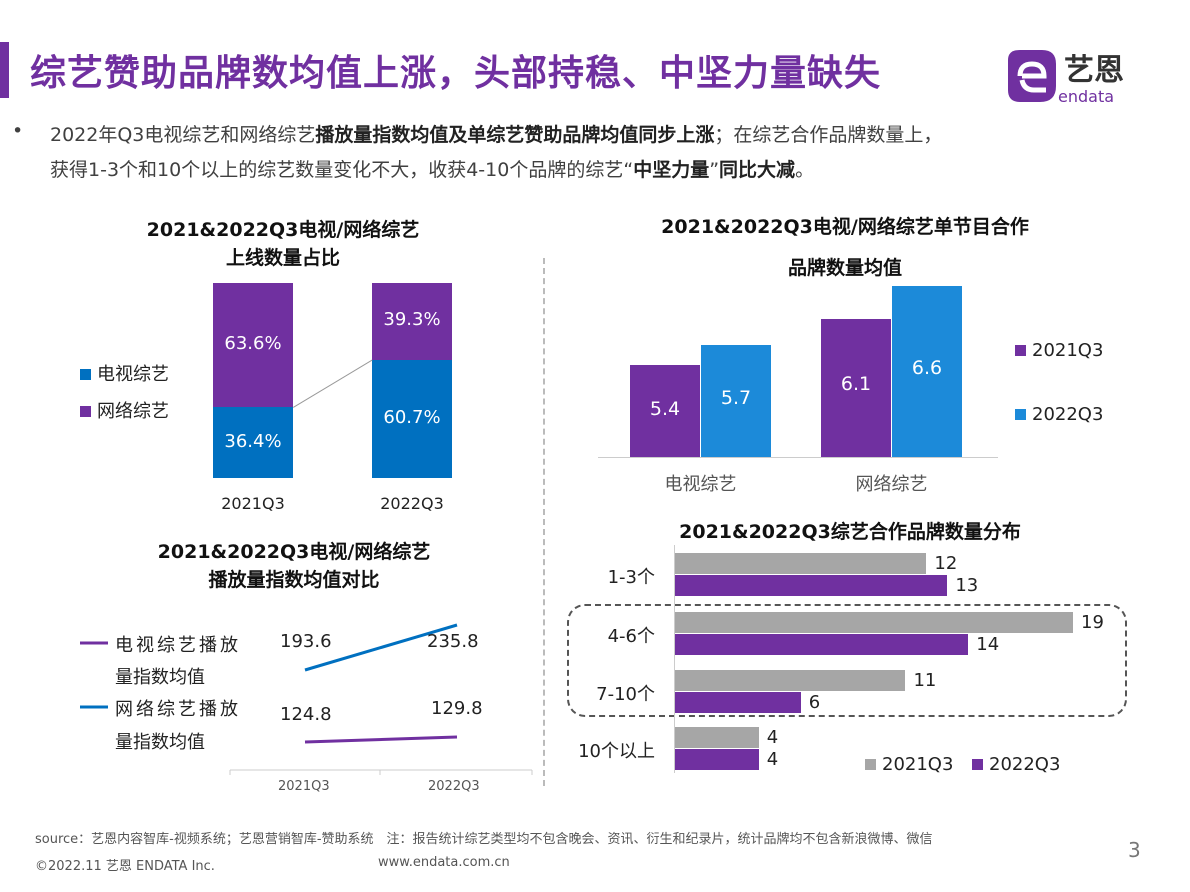 This screenshot has width=1190, height=892. Describe the element at coordinates (927, 368) in the screenshot. I see `data-label: 6.6` at that location.